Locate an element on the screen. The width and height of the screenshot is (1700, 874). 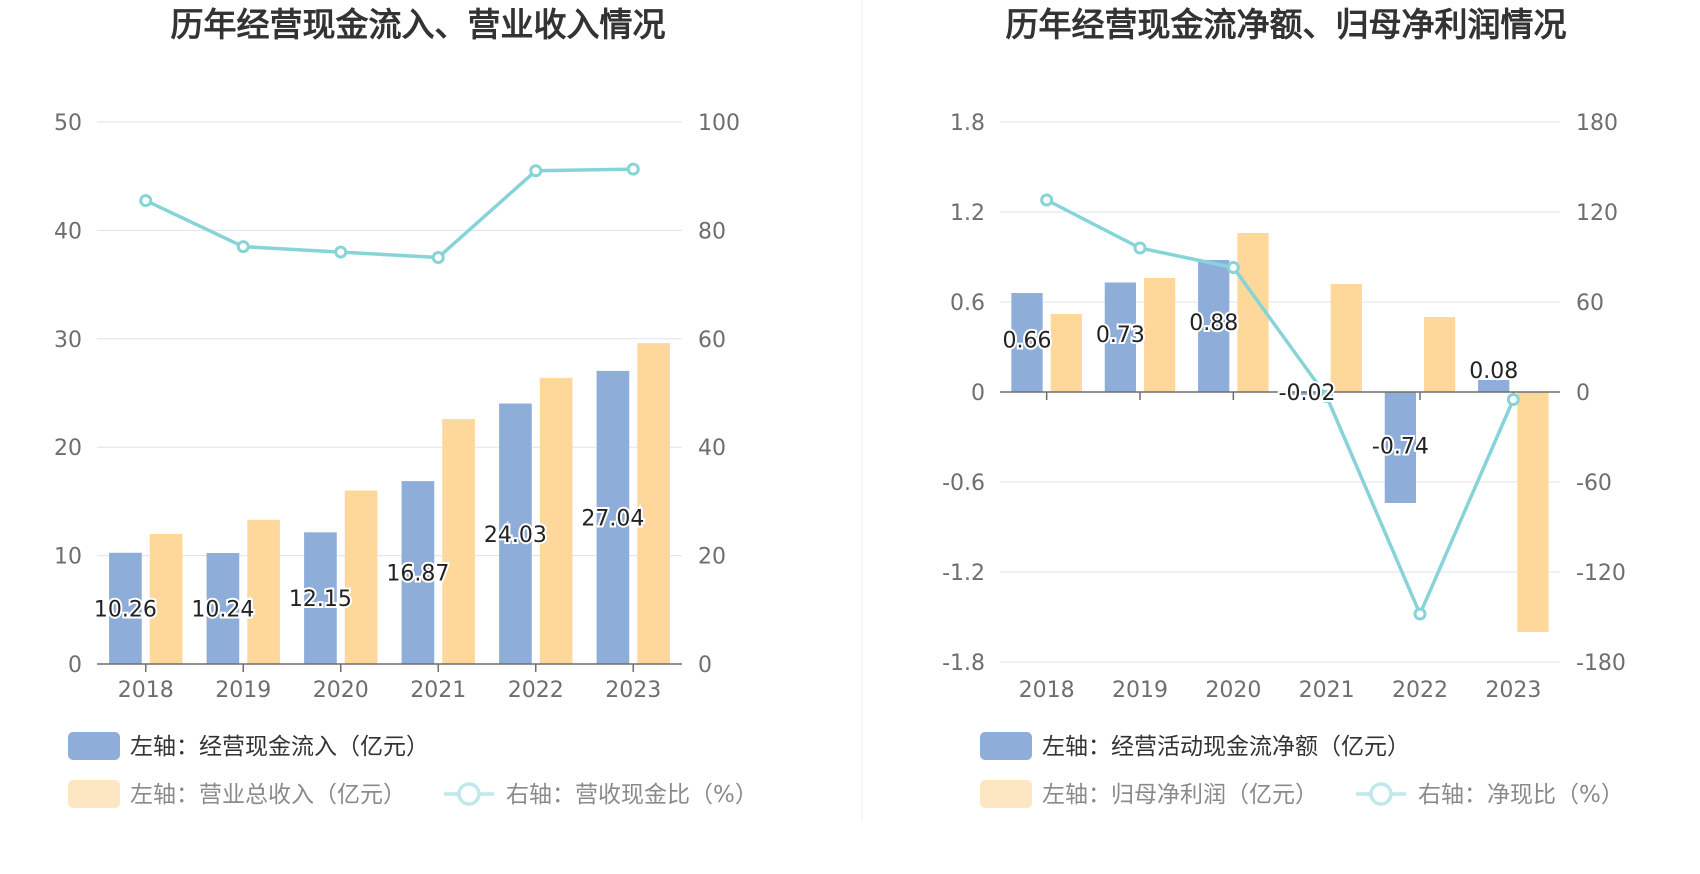
bar-data-label: 10.24 is located at coordinates (222, 609).